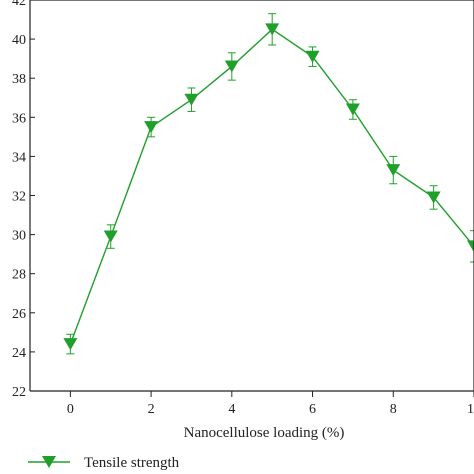  I want to click on y-tick-label: 42, so click(19, 4).